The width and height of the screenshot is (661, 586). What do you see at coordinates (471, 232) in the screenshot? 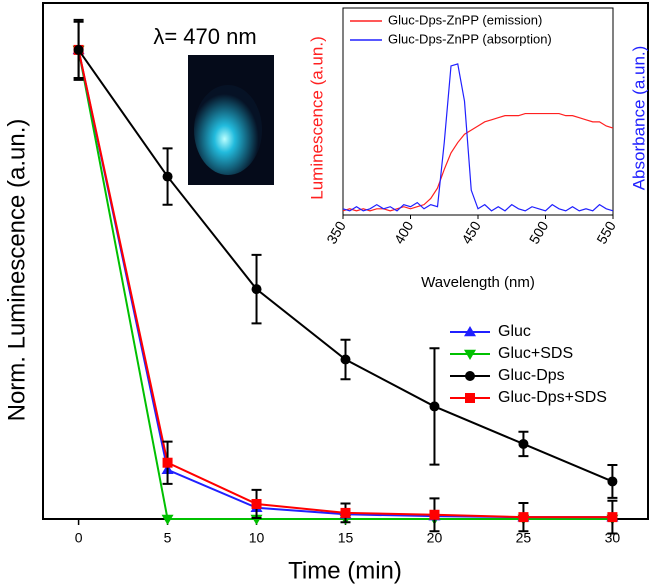
I see `x-tick-label: 450` at bounding box center [471, 232].